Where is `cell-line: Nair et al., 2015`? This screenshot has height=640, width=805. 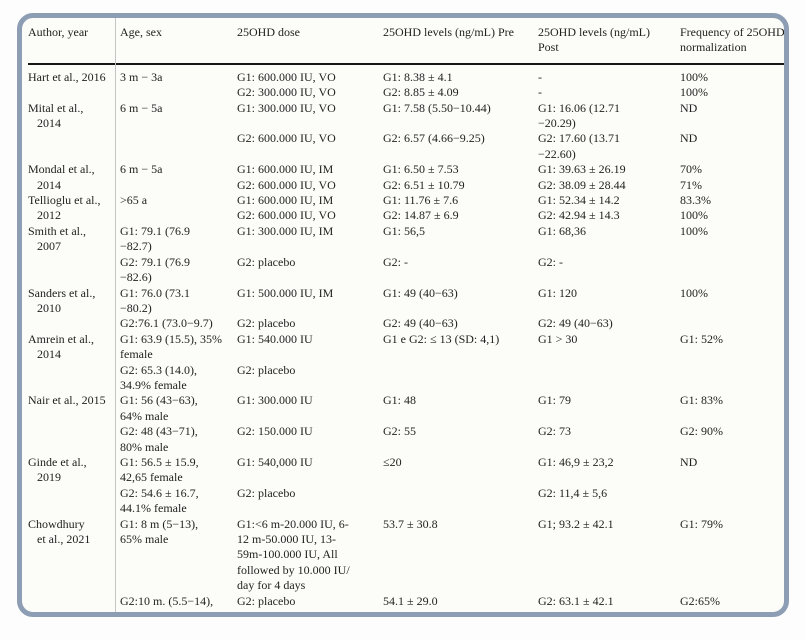
cell-line: Nair et al., 2015 is located at coordinates (67, 400).